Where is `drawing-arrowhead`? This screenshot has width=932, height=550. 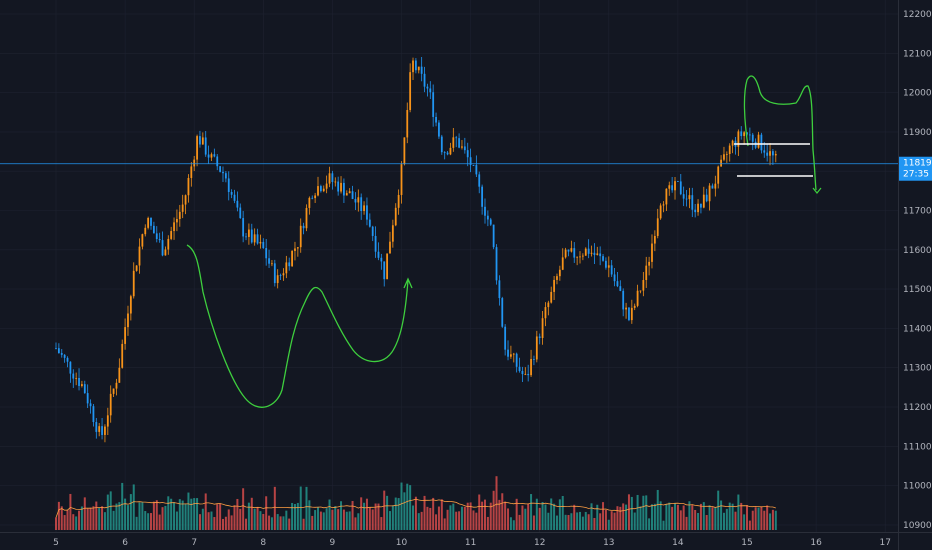 drawing-arrowhead is located at coordinates (408, 283).